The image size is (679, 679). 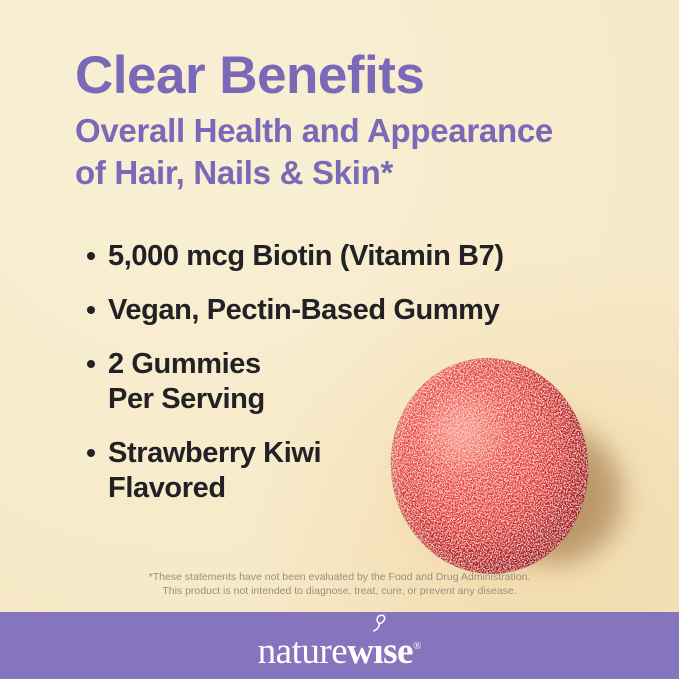 What do you see at coordinates (379, 622) in the screenshot?
I see `leaf-icon` at bounding box center [379, 622].